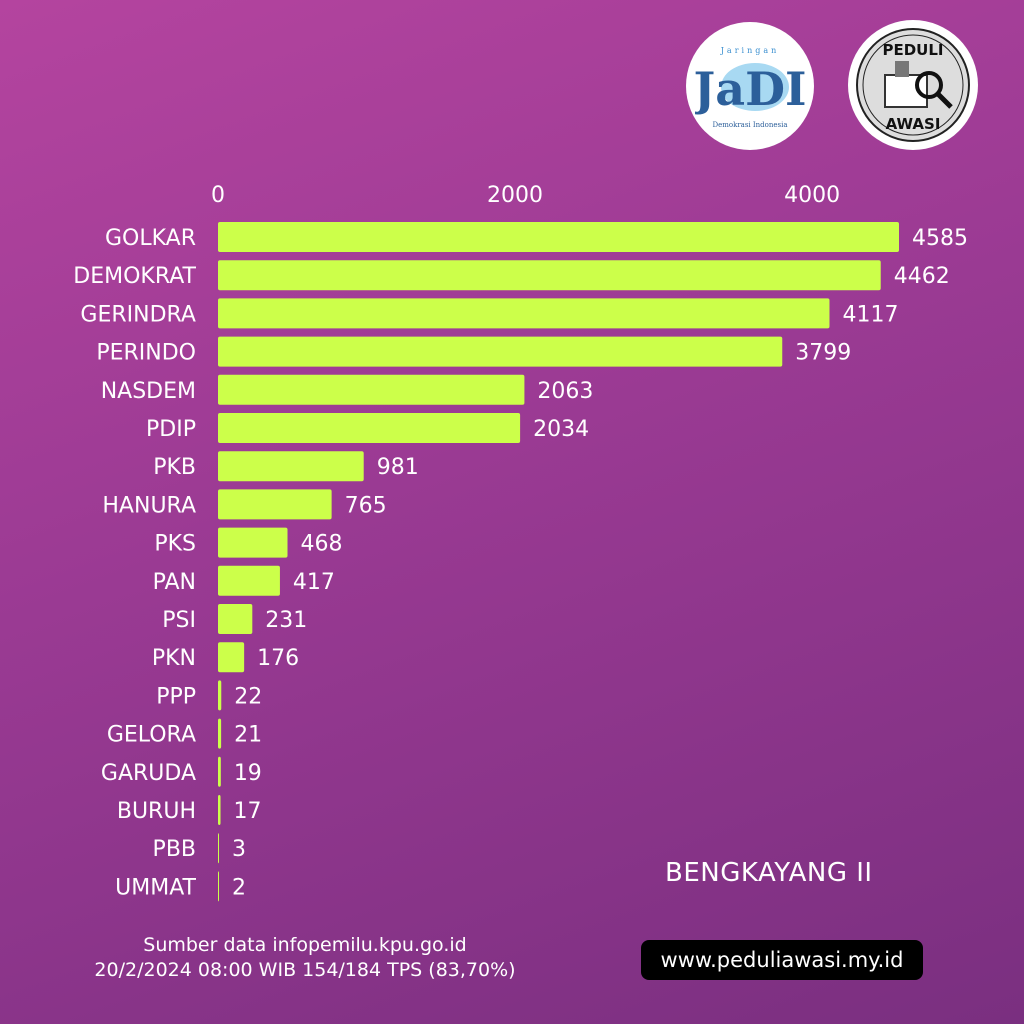 The image size is (1024, 1024). I want to click on category-label: HANURA, so click(149, 505).